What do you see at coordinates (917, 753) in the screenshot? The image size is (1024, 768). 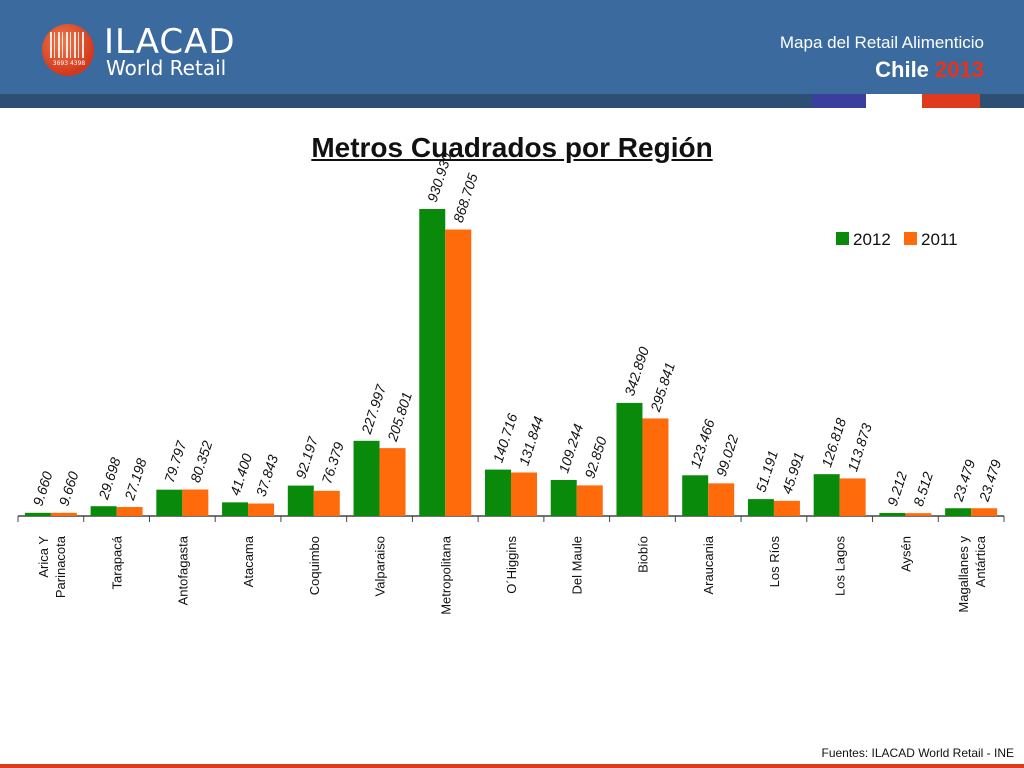 I see `source-note: Fuentes: ILACAD World Retail - INE` at bounding box center [917, 753].